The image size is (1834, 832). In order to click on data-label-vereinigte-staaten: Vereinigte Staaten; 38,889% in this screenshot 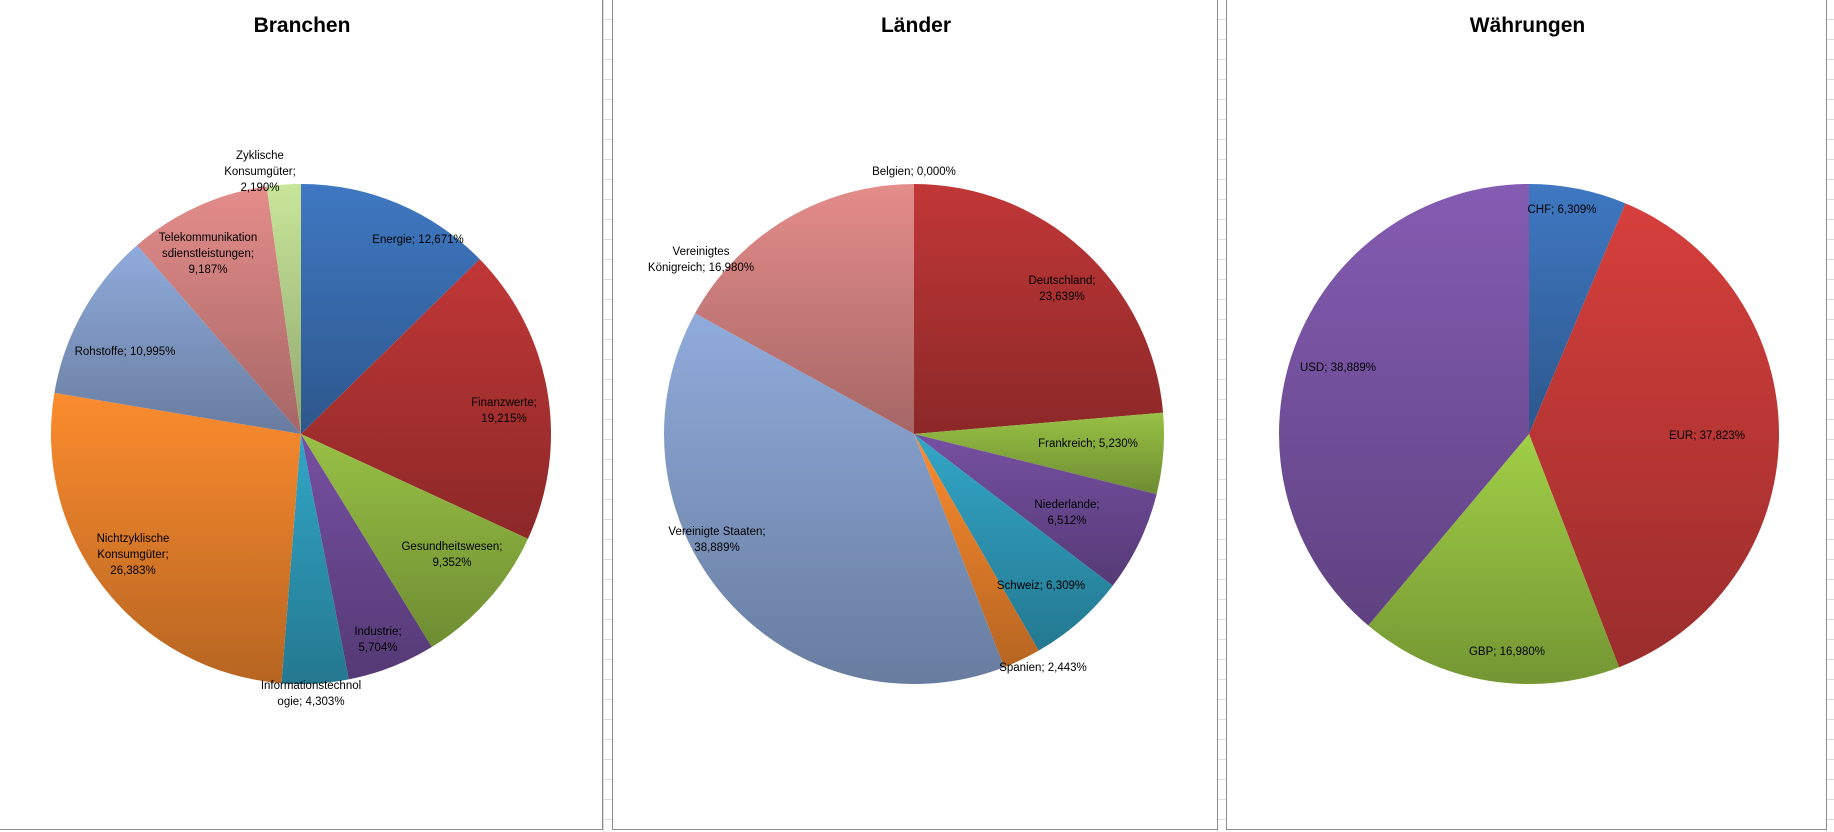, I will do `click(716, 540)`.